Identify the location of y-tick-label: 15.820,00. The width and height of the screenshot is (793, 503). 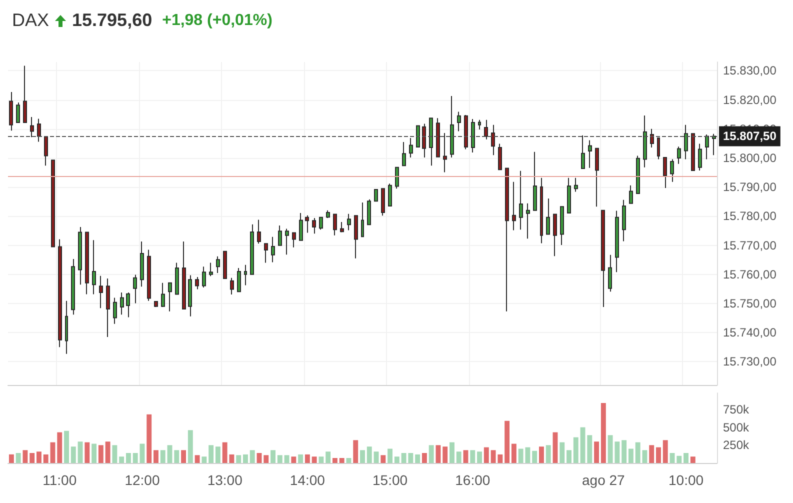
(750, 99).